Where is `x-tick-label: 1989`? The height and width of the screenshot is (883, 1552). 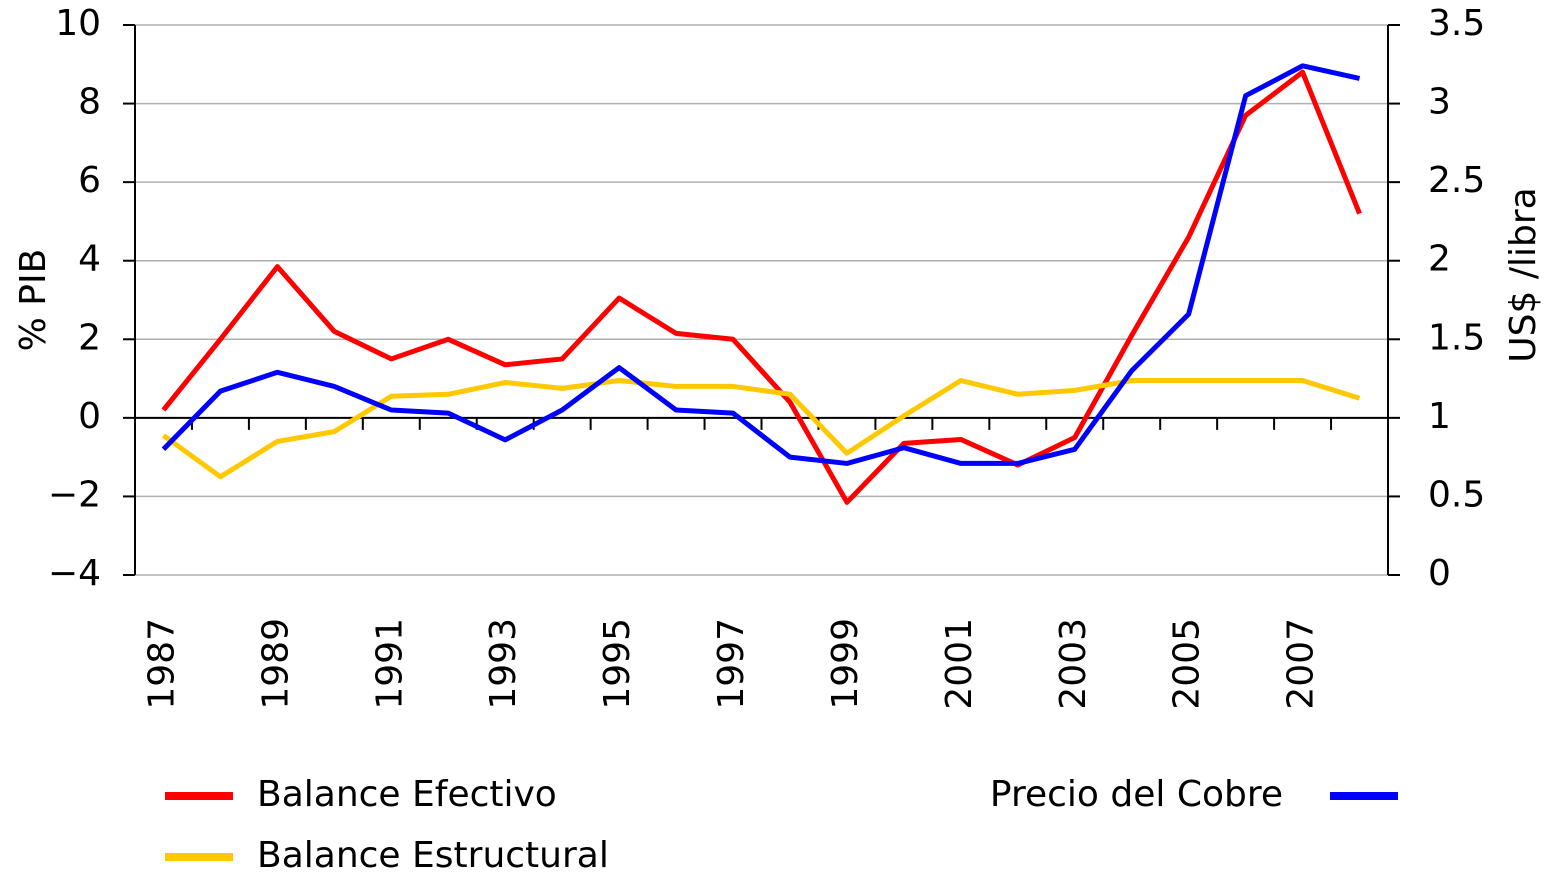 x-tick-label: 1989 is located at coordinates (275, 664).